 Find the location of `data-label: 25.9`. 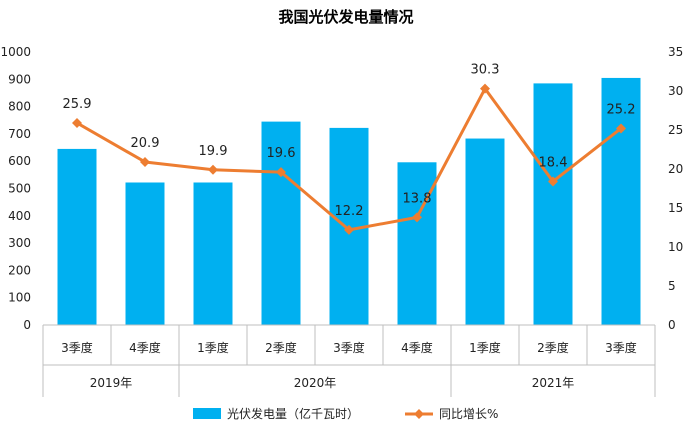

data-label: 25.9 is located at coordinates (77, 104).